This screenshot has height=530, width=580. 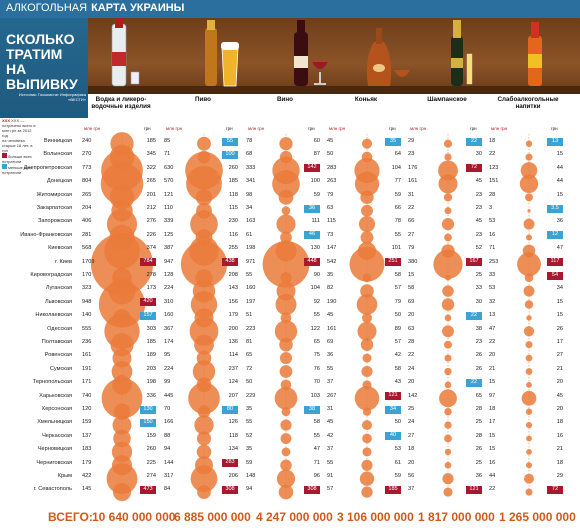 I want to click on spend-value: 23, so click(x=411, y=154).